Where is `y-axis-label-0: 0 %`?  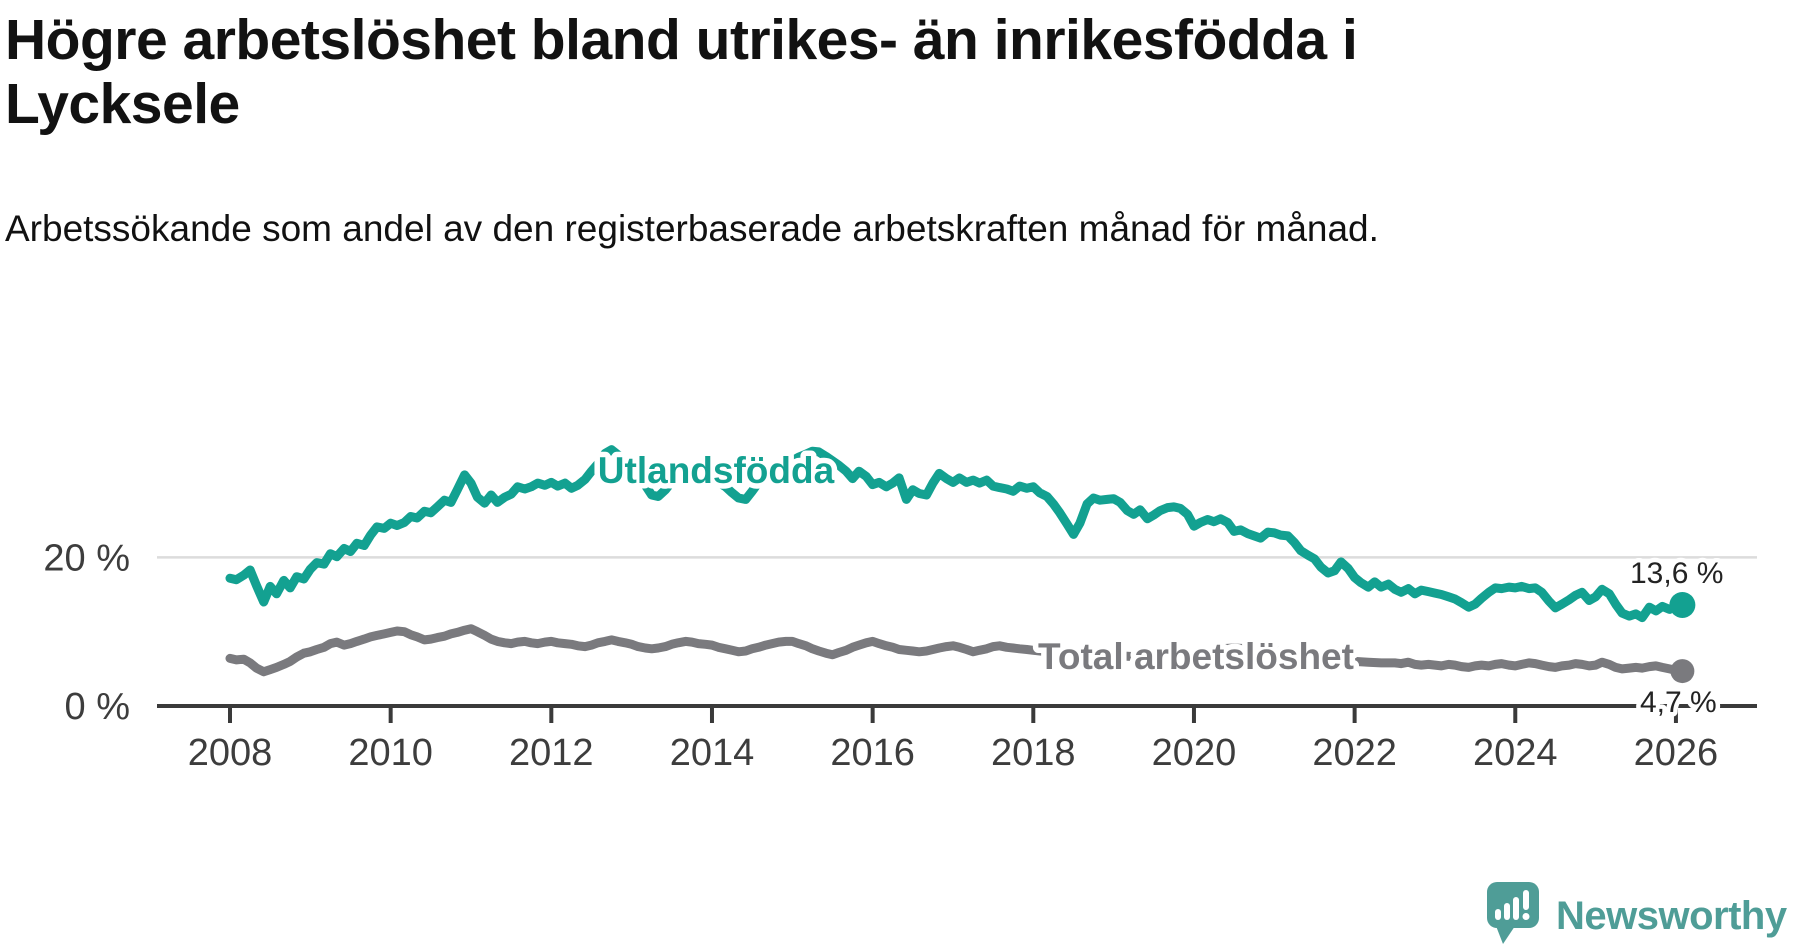 y-axis-label-0: 0 % is located at coordinates (97, 707).